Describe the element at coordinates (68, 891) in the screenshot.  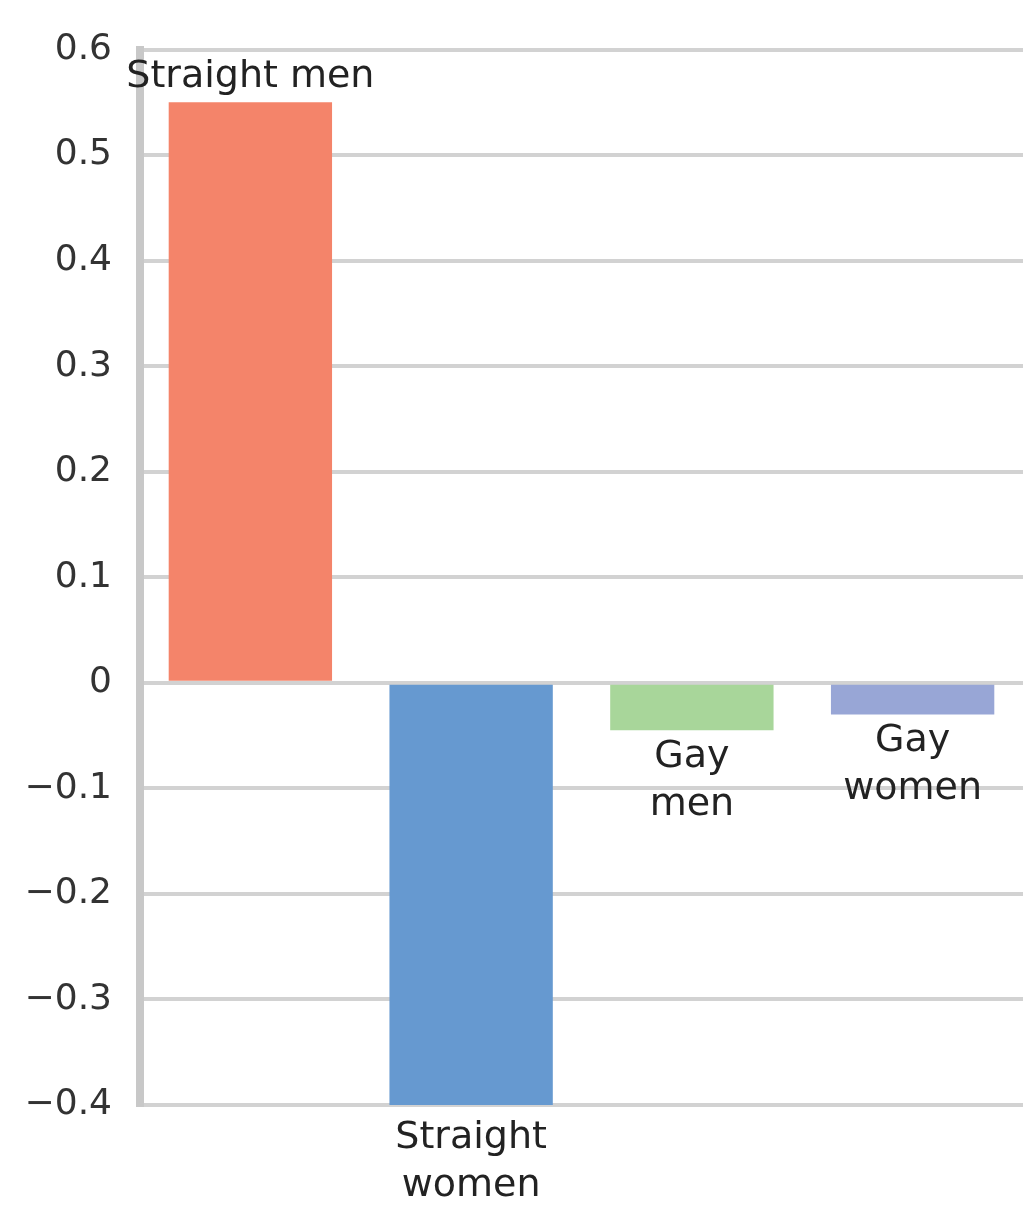
I see `y-tick-label: −0.2` at that location.